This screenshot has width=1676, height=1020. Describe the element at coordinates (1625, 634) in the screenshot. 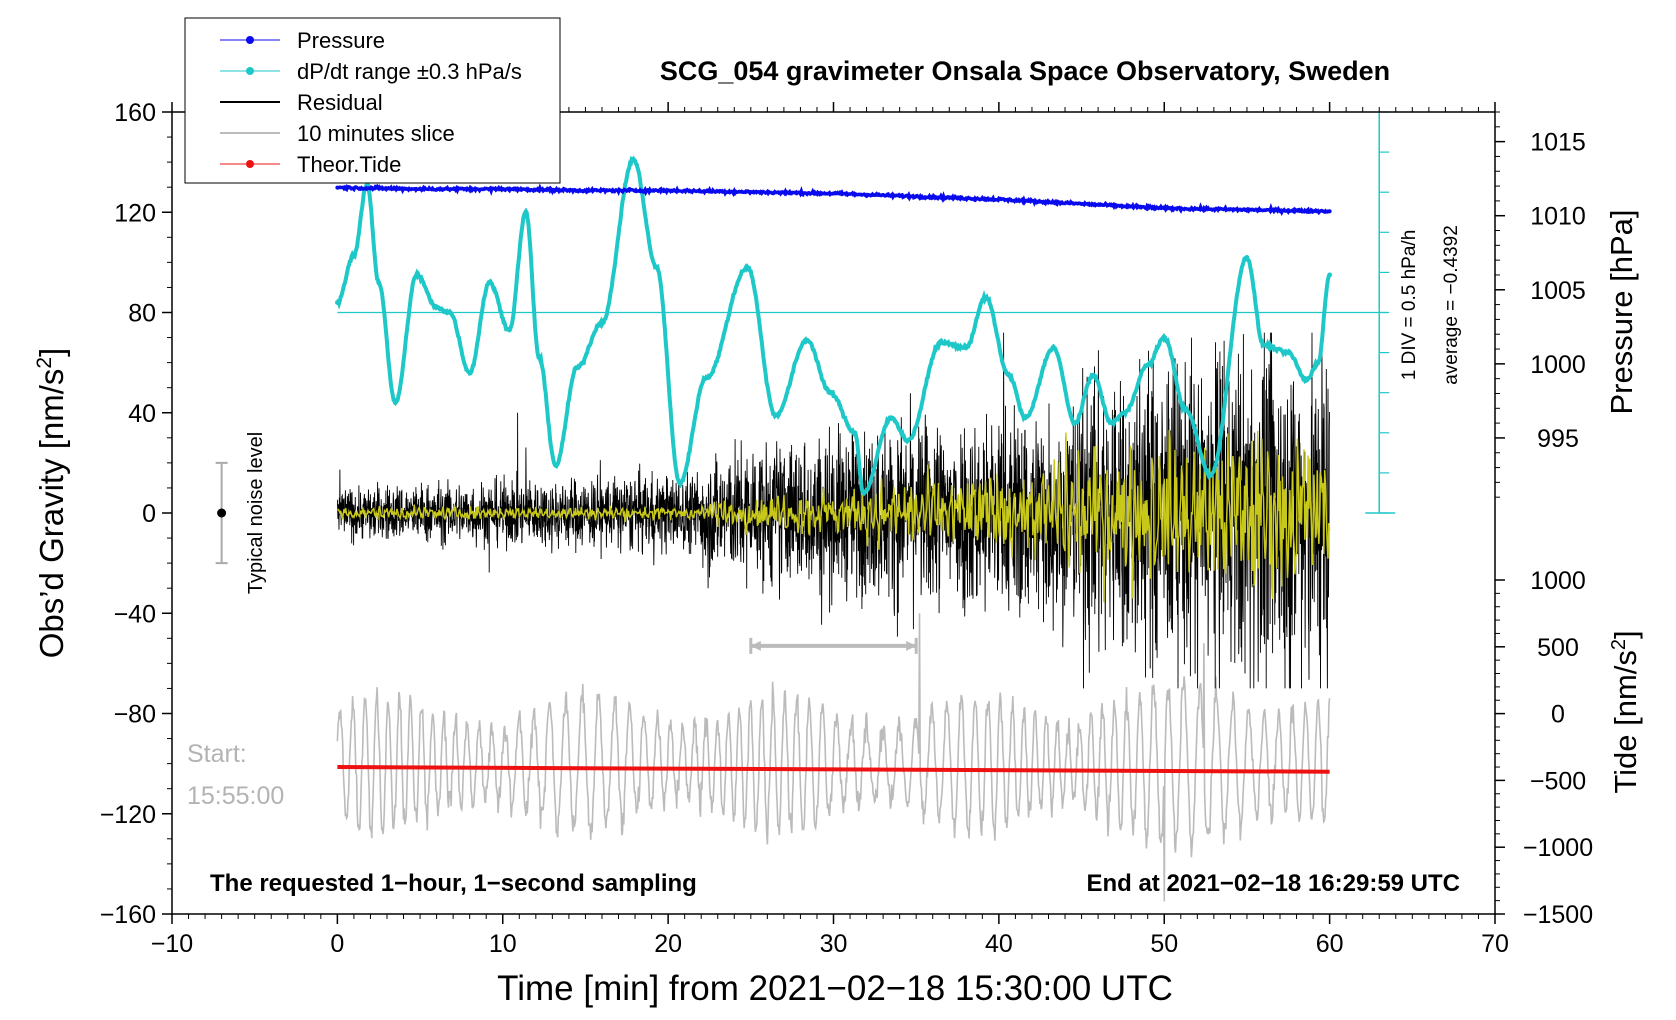

I see `y-axis-label-tide-tail: ]` at that location.